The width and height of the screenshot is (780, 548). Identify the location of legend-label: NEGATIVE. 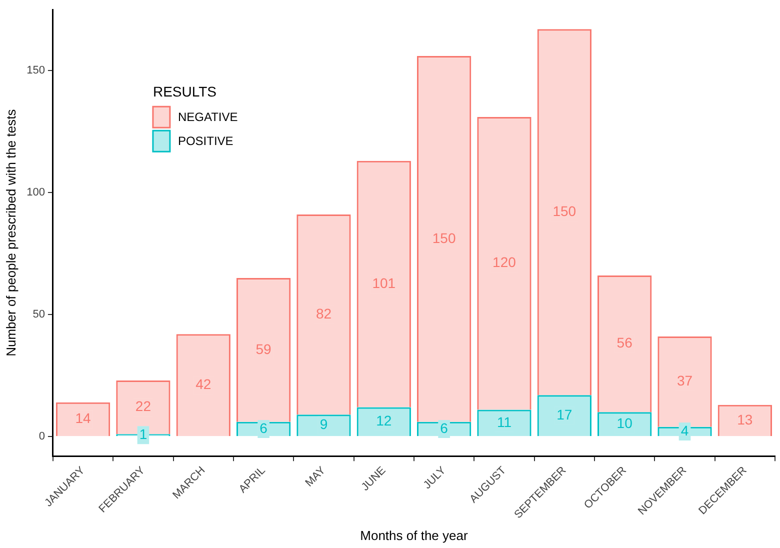
(208, 117).